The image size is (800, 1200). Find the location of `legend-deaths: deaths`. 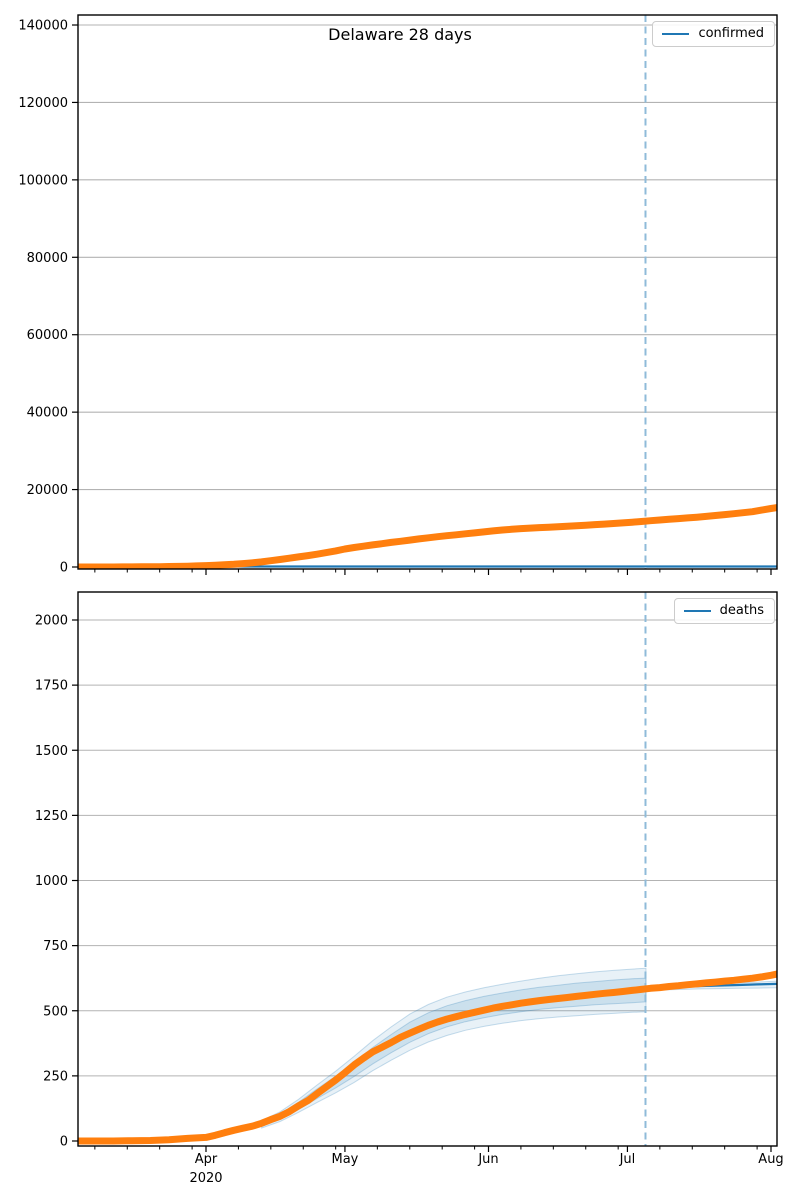

legend-deaths: deaths is located at coordinates (724, 611).